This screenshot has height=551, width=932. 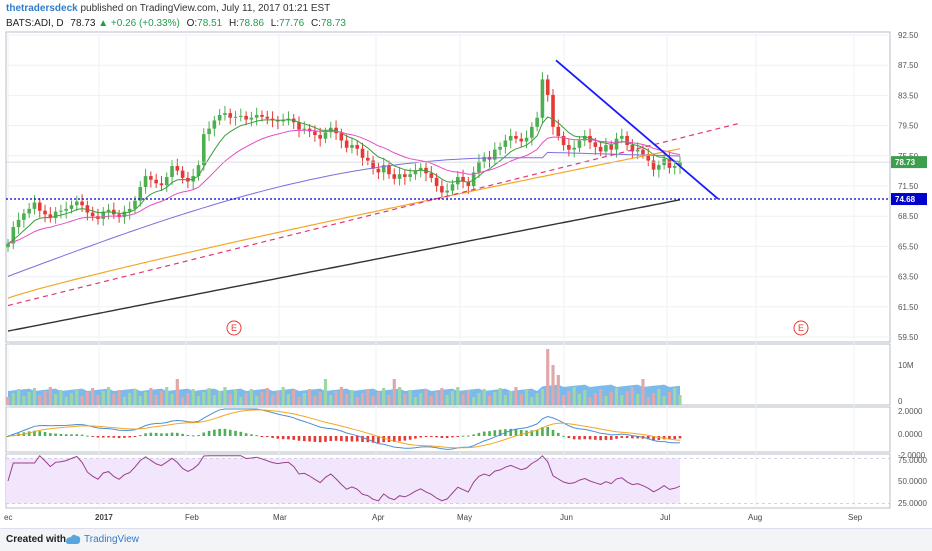 I want to click on footer-bar: Created with TradingView, so click(x=466, y=539).